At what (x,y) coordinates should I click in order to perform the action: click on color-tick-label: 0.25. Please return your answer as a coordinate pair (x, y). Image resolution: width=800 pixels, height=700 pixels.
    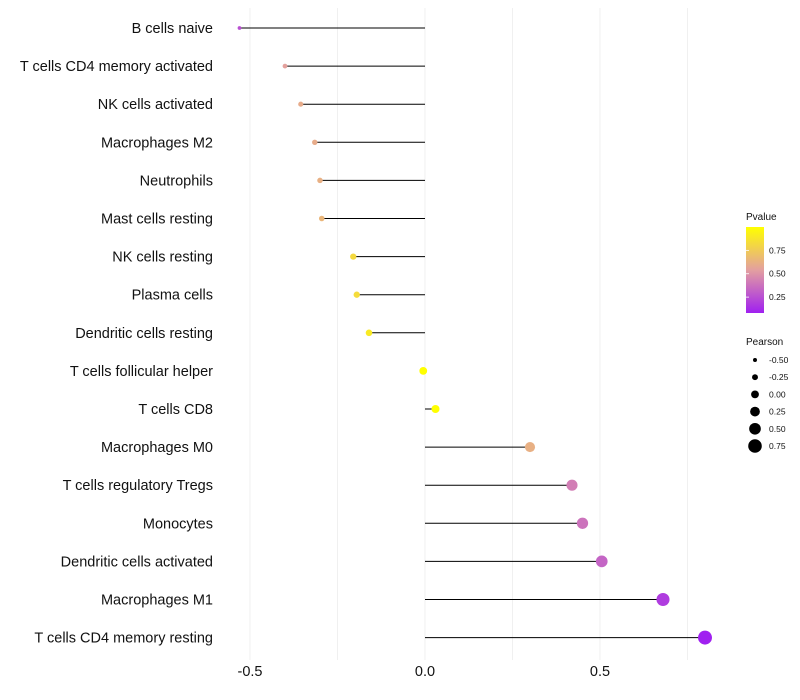
    Looking at the image, I should click on (777, 297).